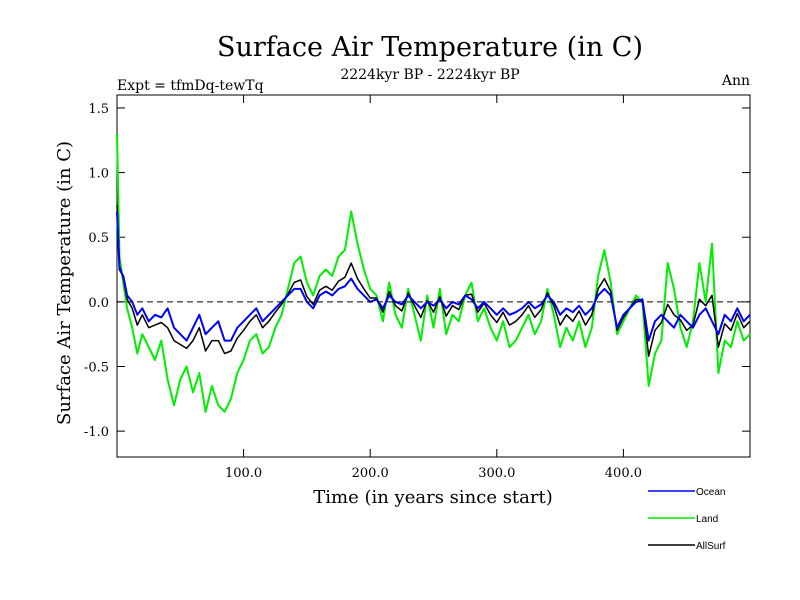 The height and width of the screenshot is (600, 800). I want to click on y-axis-label: Surface Air Temperature (in C), so click(64, 283).